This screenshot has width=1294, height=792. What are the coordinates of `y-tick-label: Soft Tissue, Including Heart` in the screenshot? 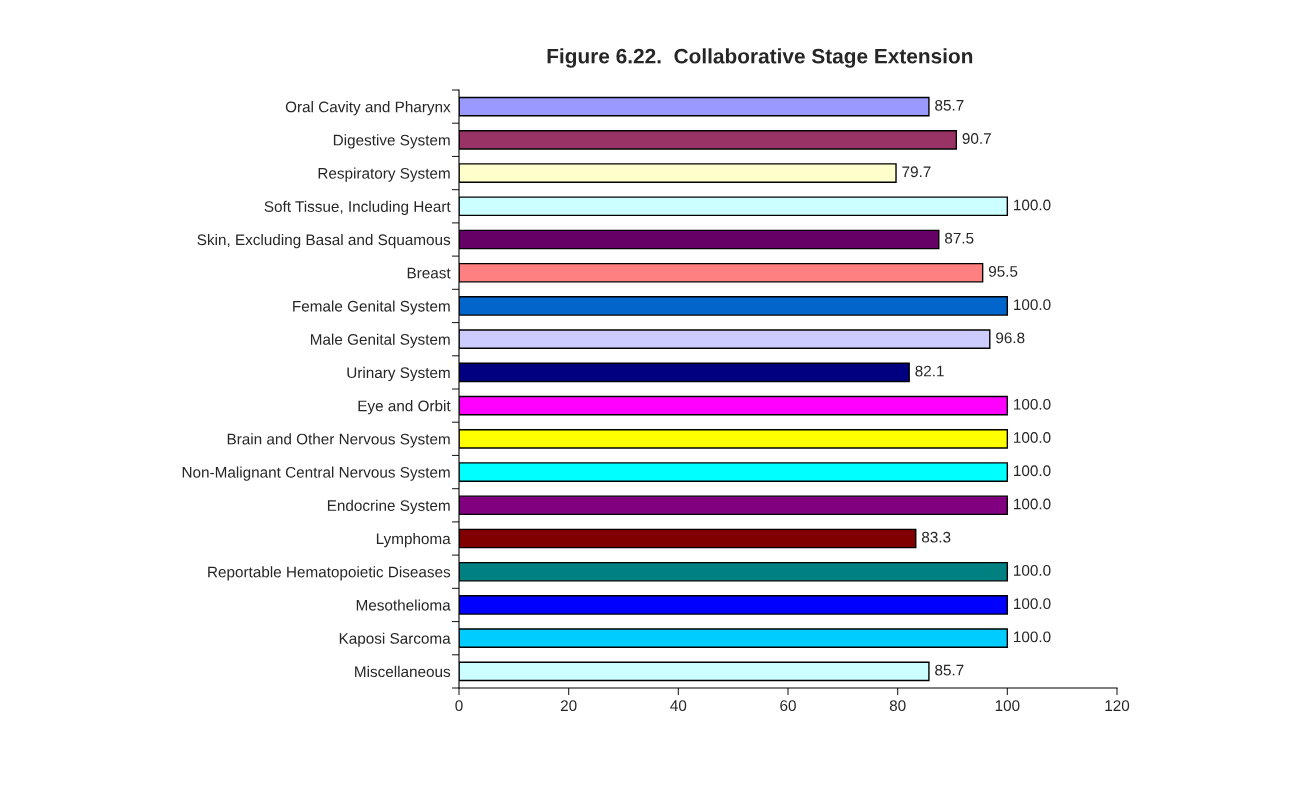 It's located at (357, 207).